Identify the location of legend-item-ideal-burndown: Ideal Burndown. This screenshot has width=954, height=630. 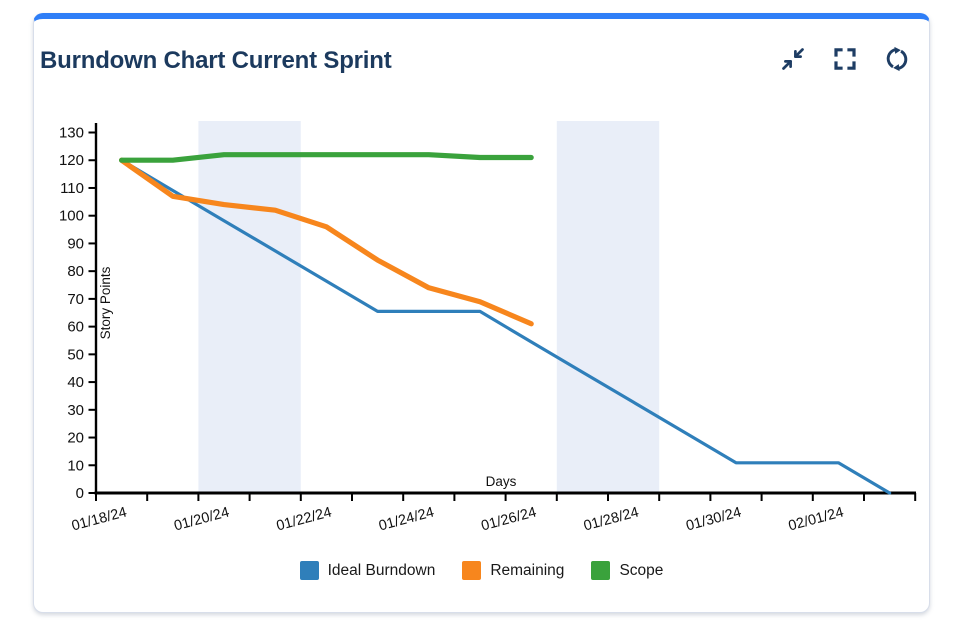
(367, 570).